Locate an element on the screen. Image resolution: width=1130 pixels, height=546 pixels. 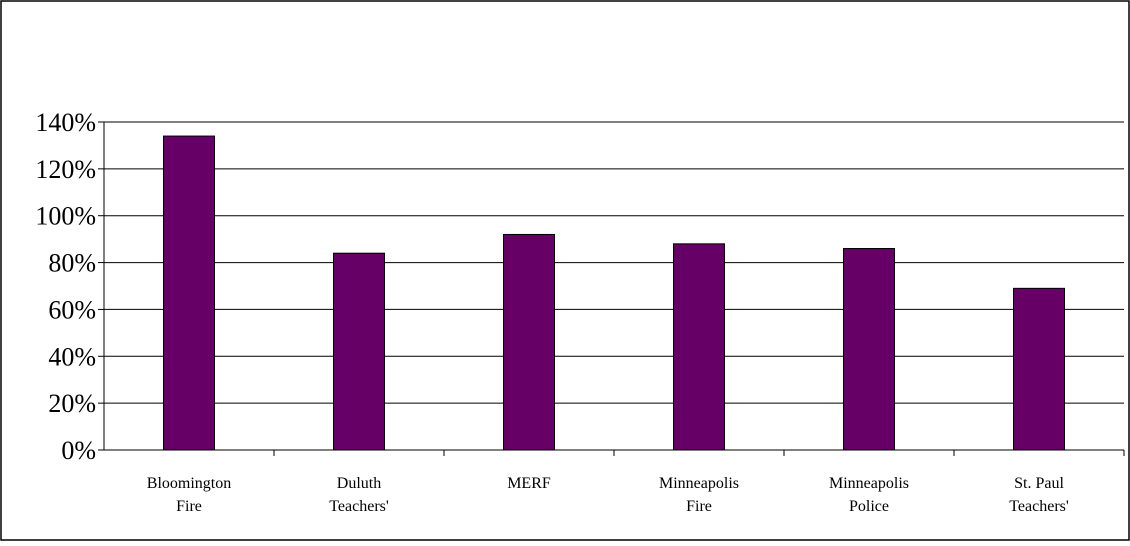
x-tick-label: MERF is located at coordinates (529, 483).